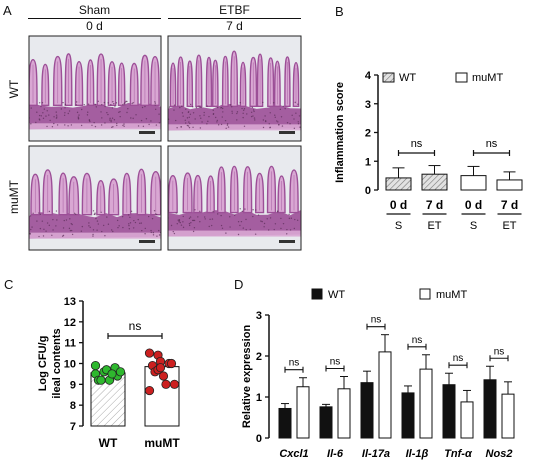  What do you see at coordinates (108, 443) in the screenshot?
I see `x-category-label: WT` at bounding box center [108, 443].